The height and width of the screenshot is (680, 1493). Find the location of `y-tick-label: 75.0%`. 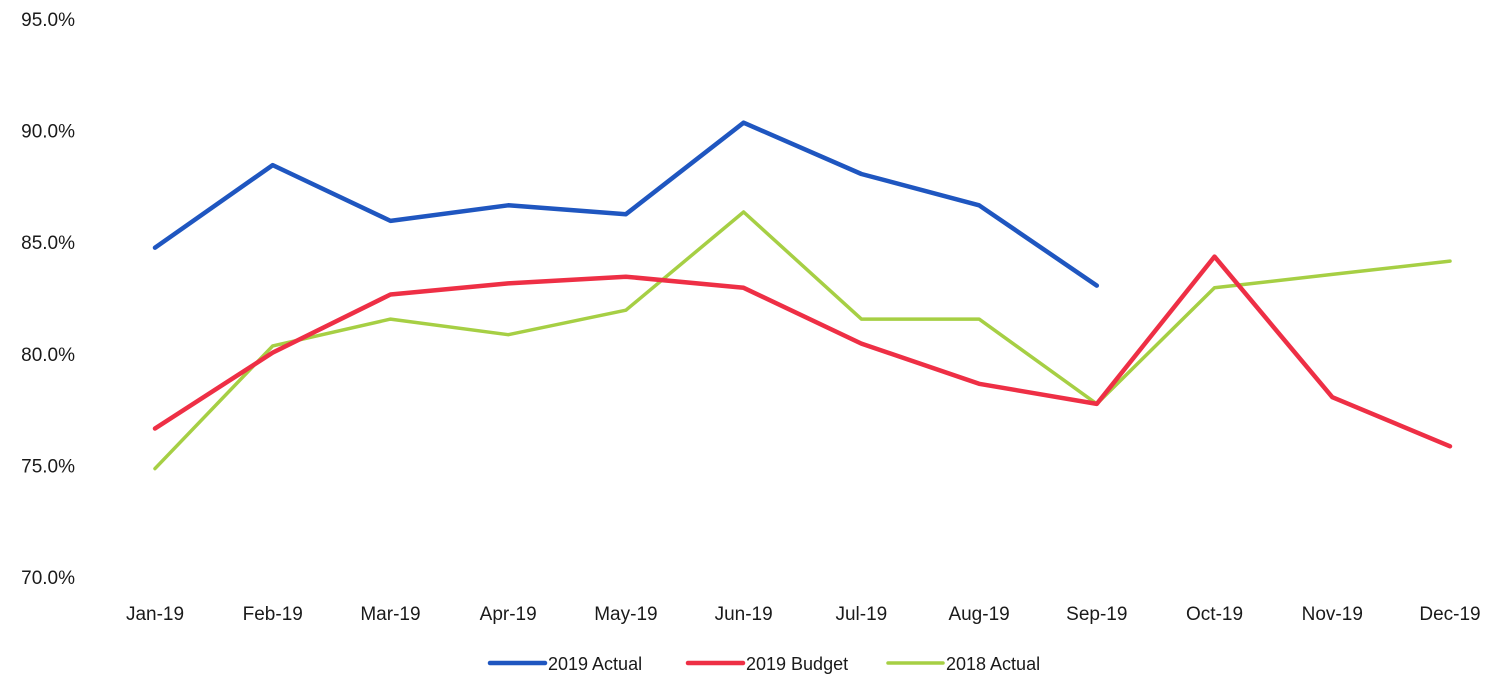

y-tick-label: 75.0% is located at coordinates (48, 466).